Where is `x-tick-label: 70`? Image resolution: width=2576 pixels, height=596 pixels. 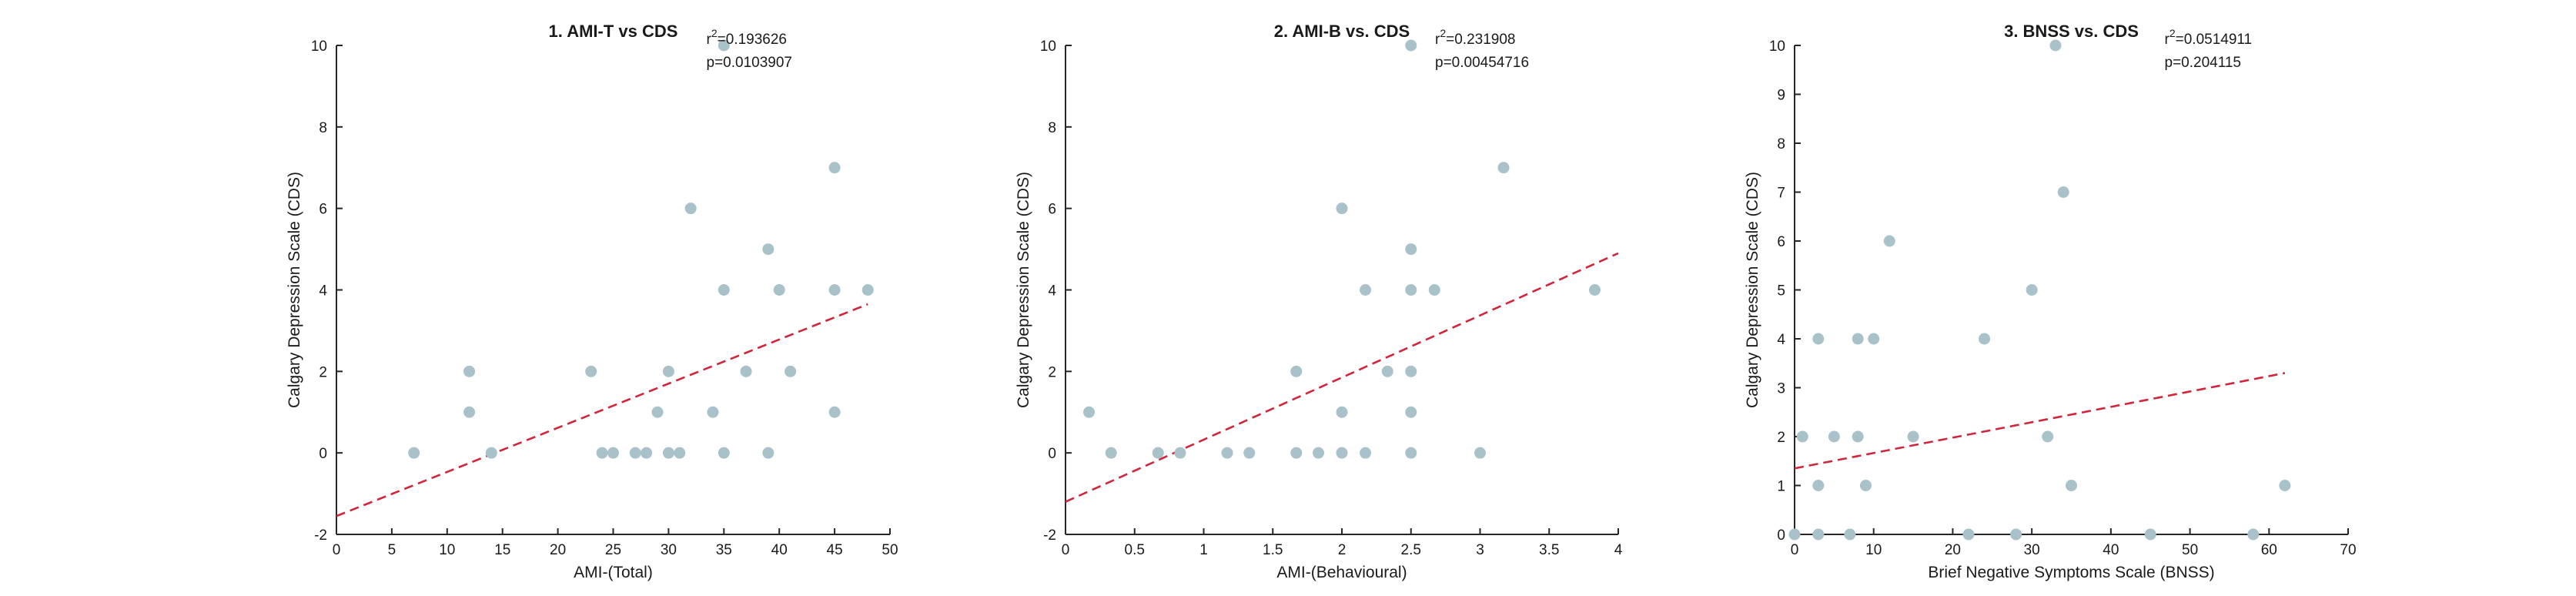
x-tick-label: 70 is located at coordinates (2348, 550).